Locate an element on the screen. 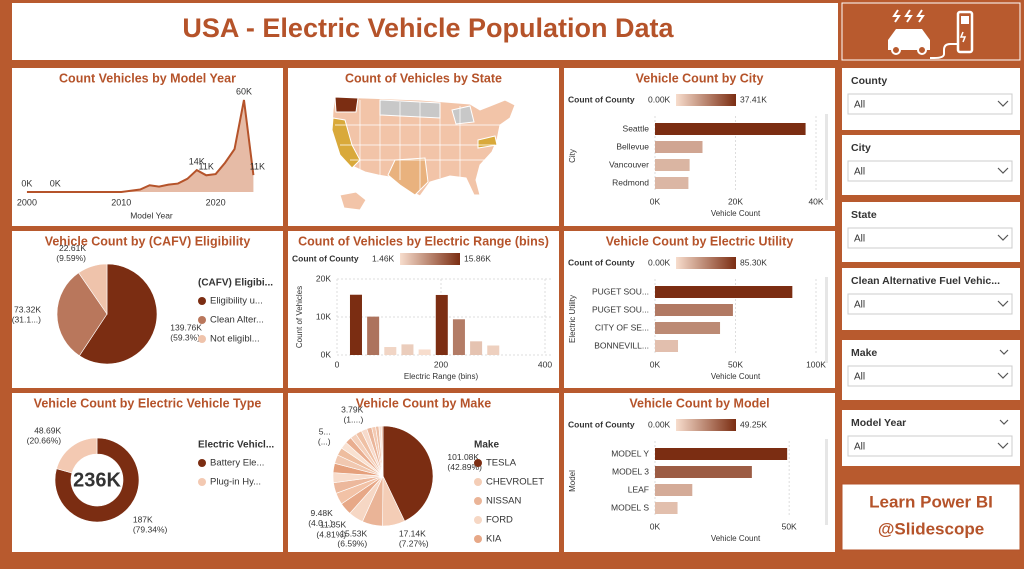 The height and width of the screenshot is (569, 1024). y-tick-label: MODEL 3 is located at coordinates (630, 471).